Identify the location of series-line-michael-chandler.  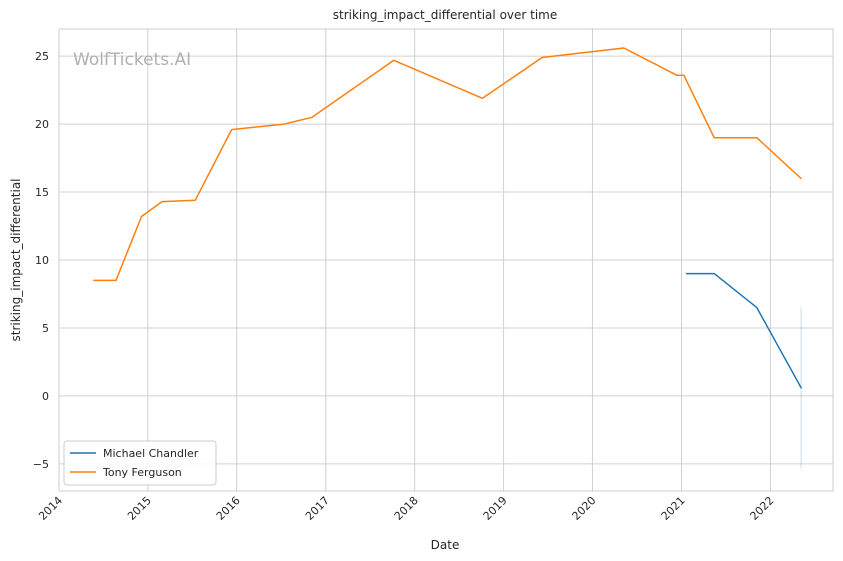
(743, 330).